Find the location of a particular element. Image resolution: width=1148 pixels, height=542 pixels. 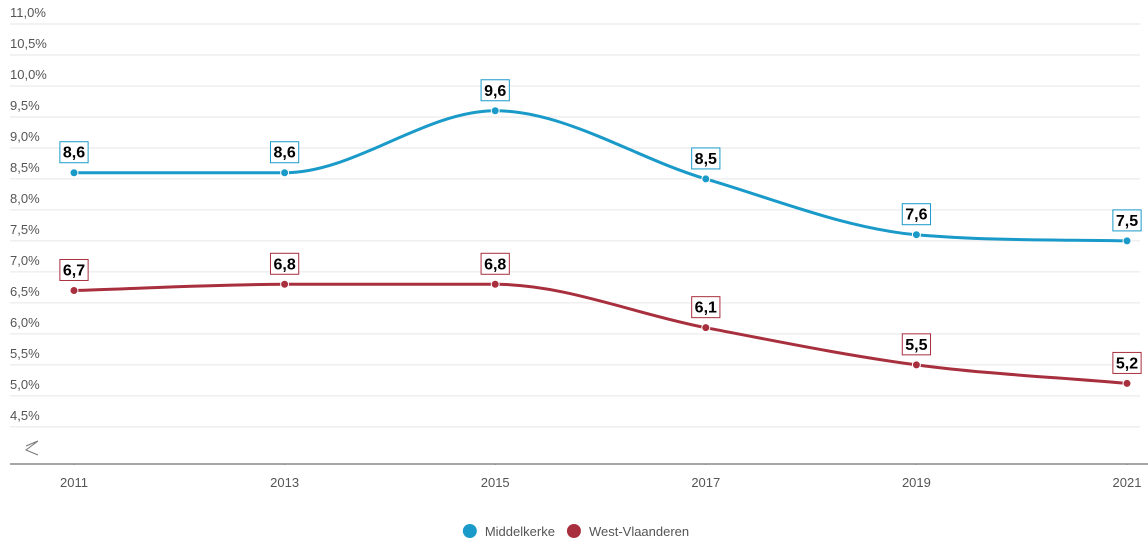

data-label-text: 9,6 is located at coordinates (495, 91).